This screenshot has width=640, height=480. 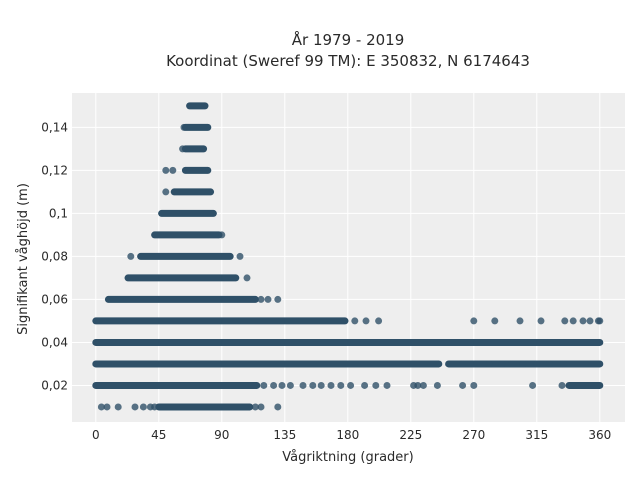 I want to click on x-tick-label: 225, so click(x=410, y=435).